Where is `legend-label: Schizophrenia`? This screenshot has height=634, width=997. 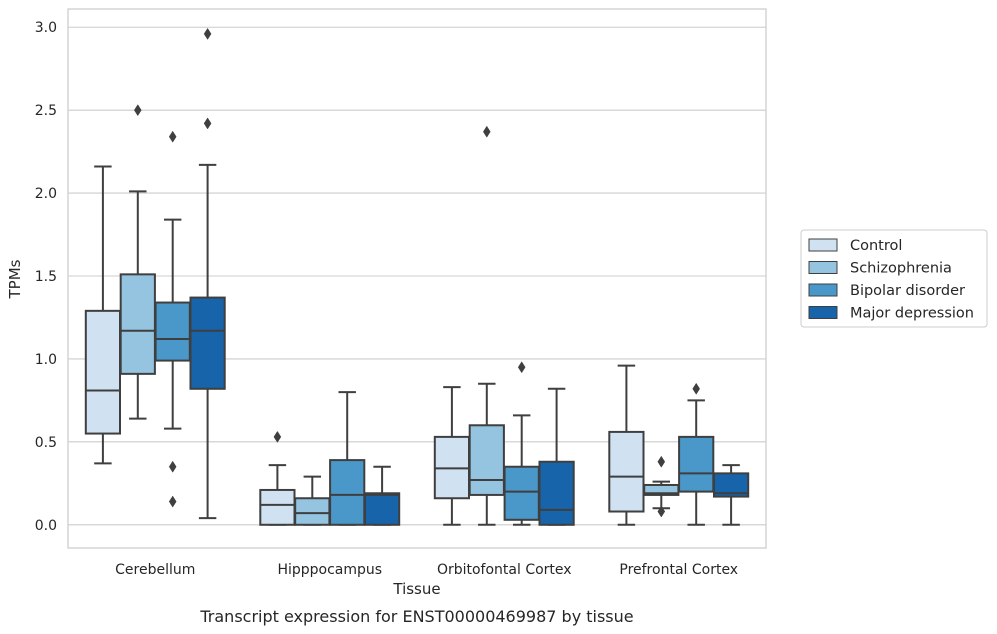
legend-label: Schizophrenia is located at coordinates (901, 269).